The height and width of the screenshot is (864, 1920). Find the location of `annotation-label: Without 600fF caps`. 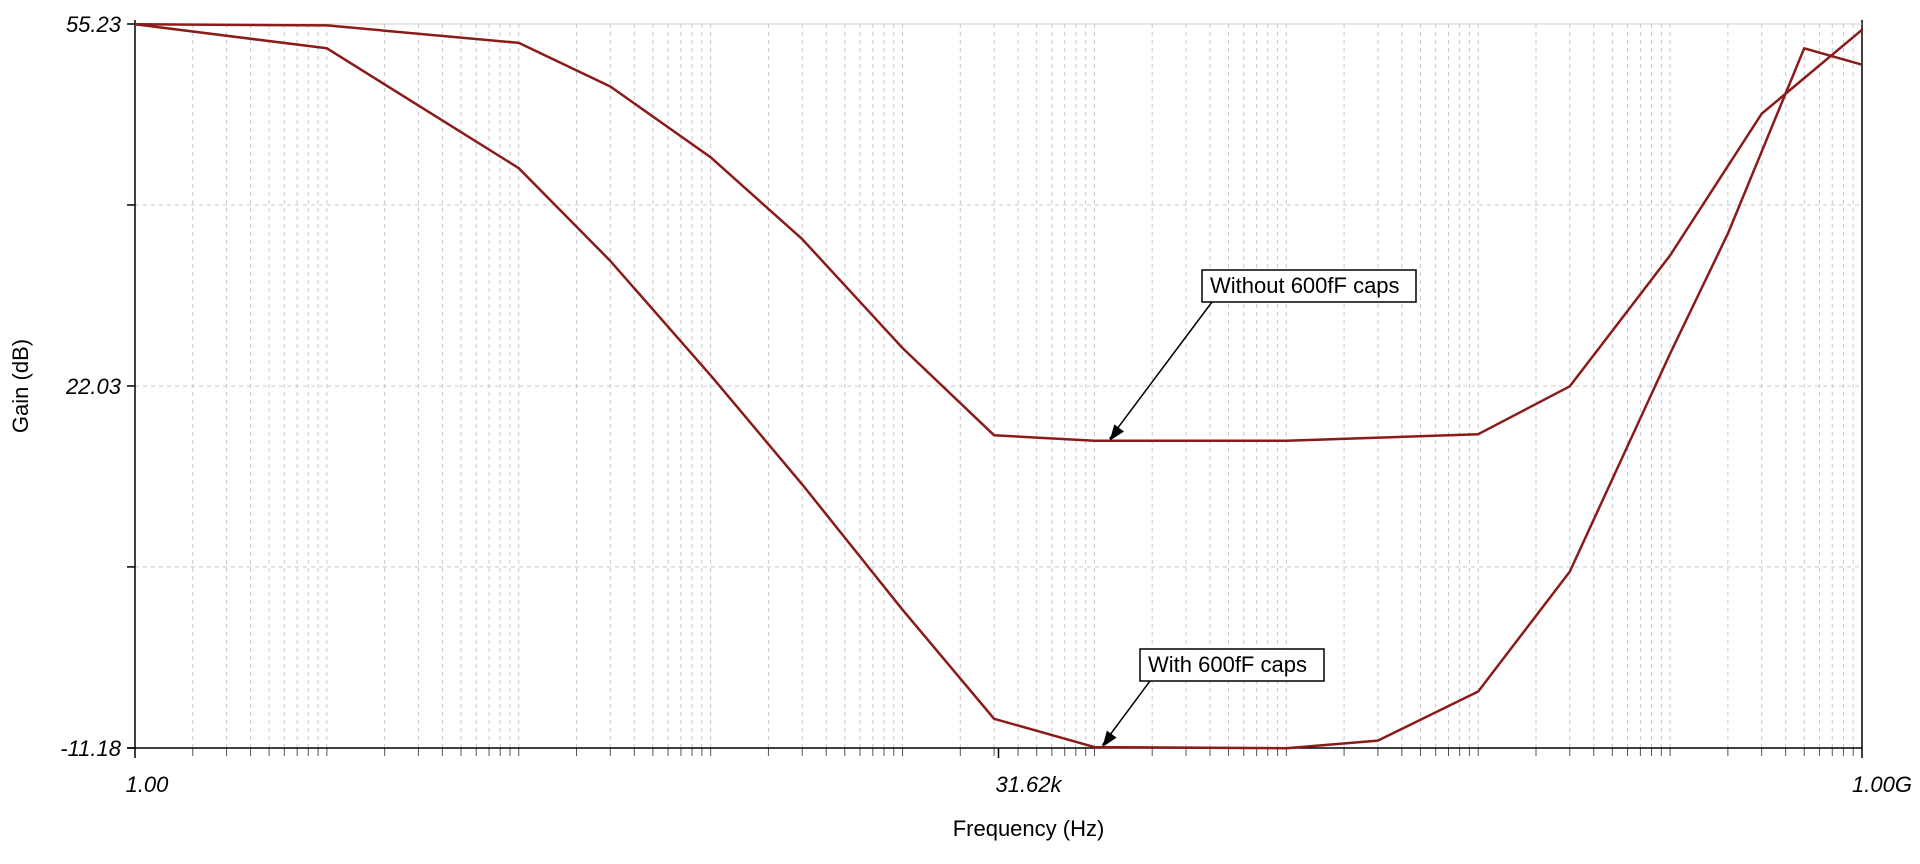

annotation-label: Without 600fF caps is located at coordinates (1305, 285).